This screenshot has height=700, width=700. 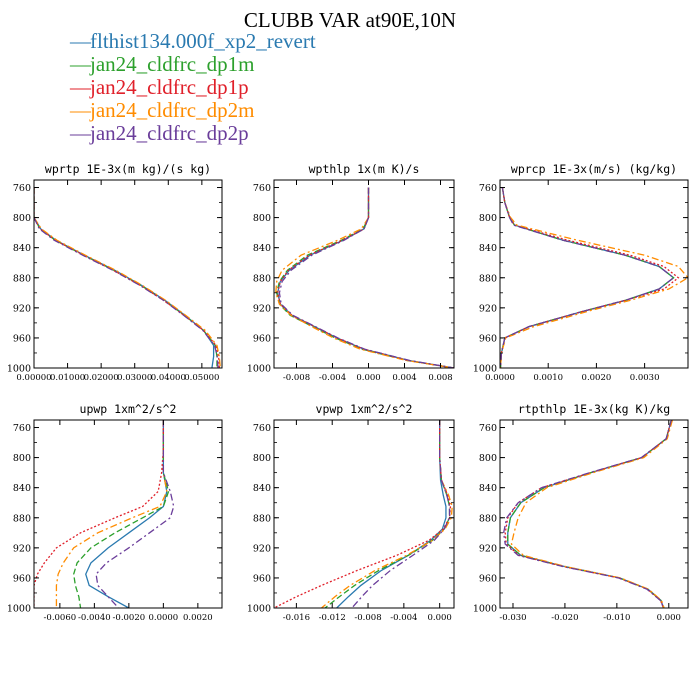 What do you see at coordinates (128, 169) in the screenshot?
I see `panel-title: wprtp 1E-3x(m kg)/(s kg)` at bounding box center [128, 169].